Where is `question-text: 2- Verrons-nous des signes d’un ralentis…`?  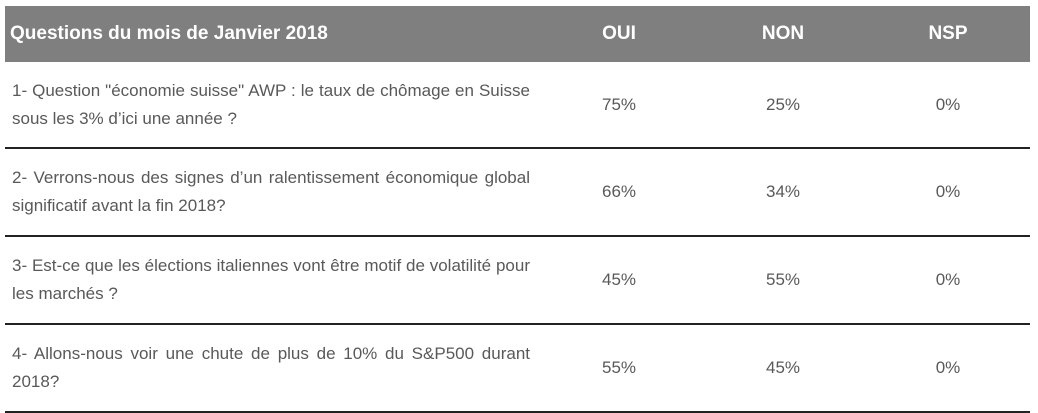
question-text: 2- Verrons-nous des signes d’un ralentis… is located at coordinates (271, 191).